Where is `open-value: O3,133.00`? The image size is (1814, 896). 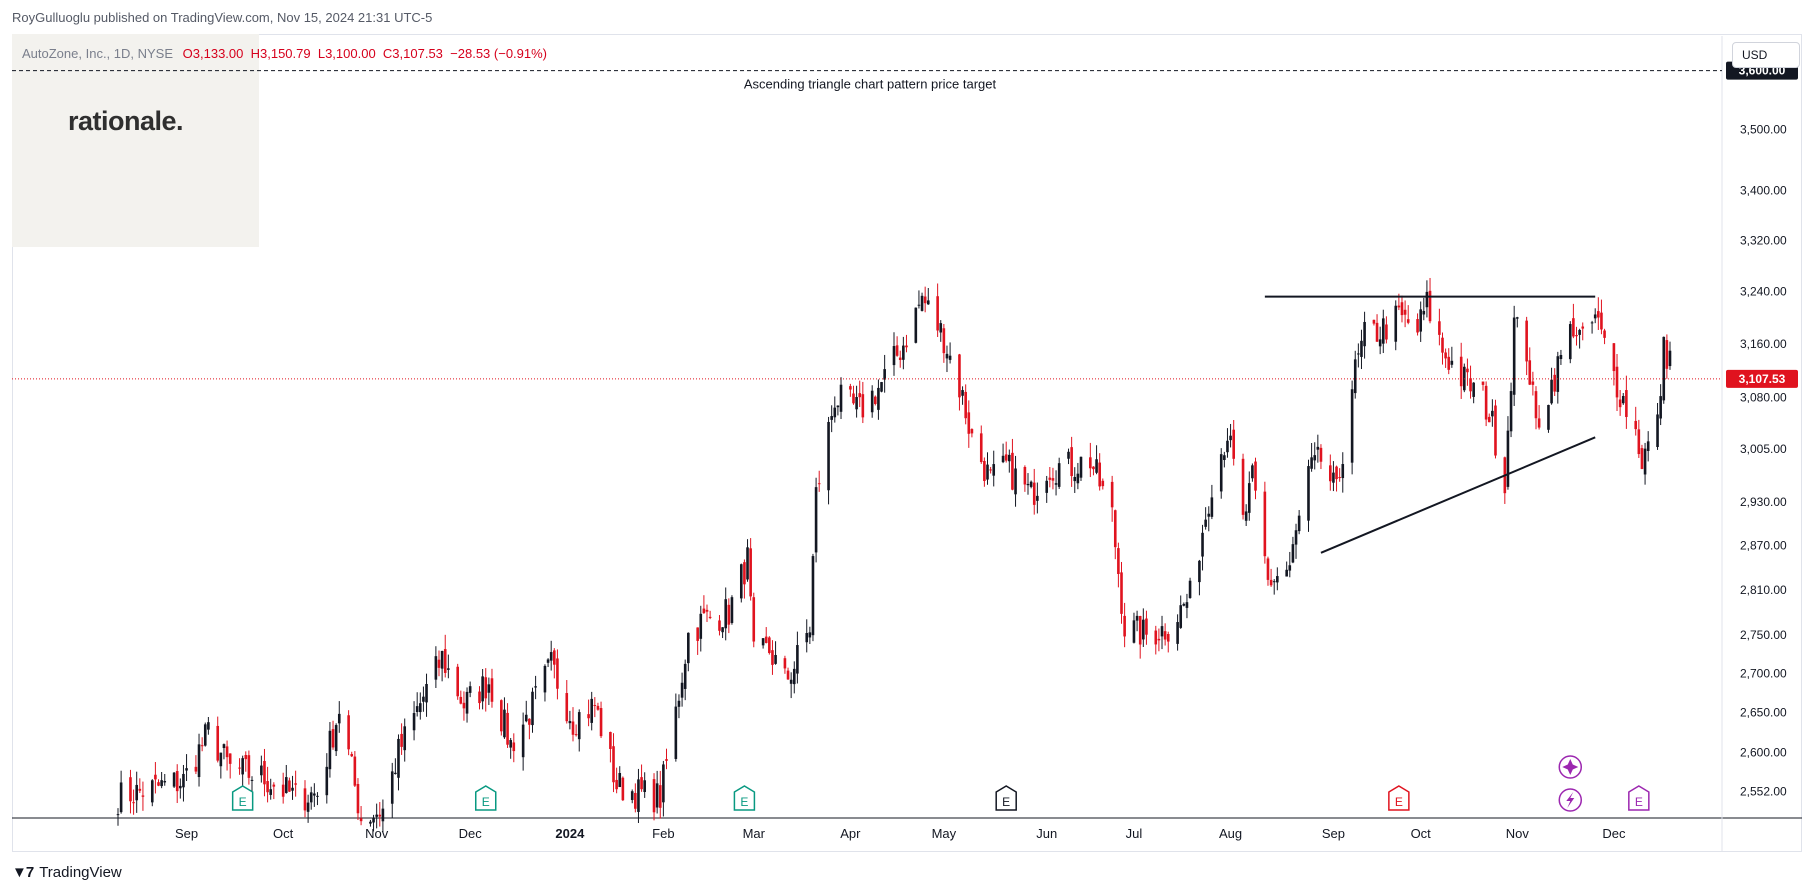
open-value: O3,133.00 is located at coordinates (213, 53).